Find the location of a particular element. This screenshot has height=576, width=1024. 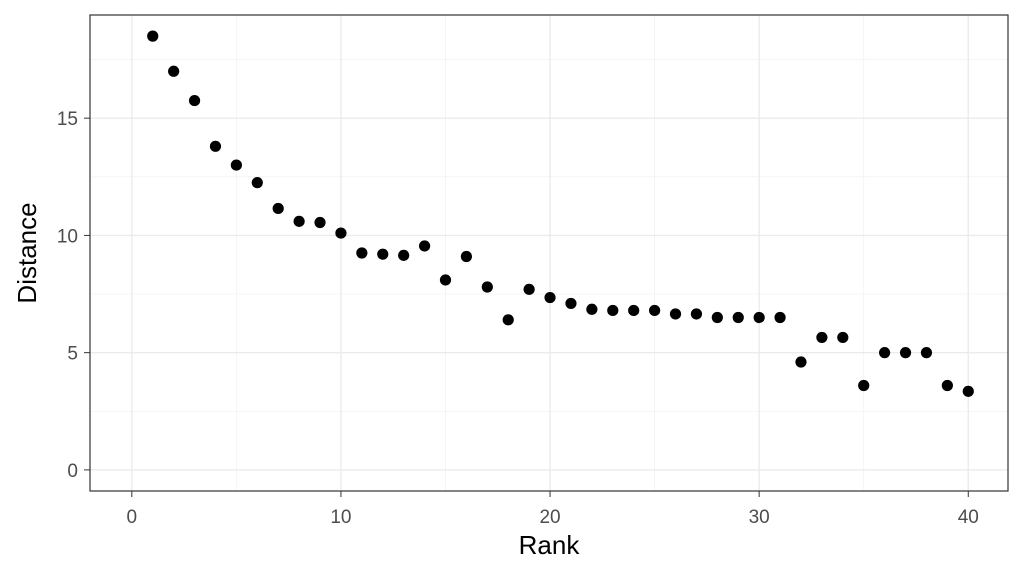

y-tick-label: 15 is located at coordinates (67, 119).